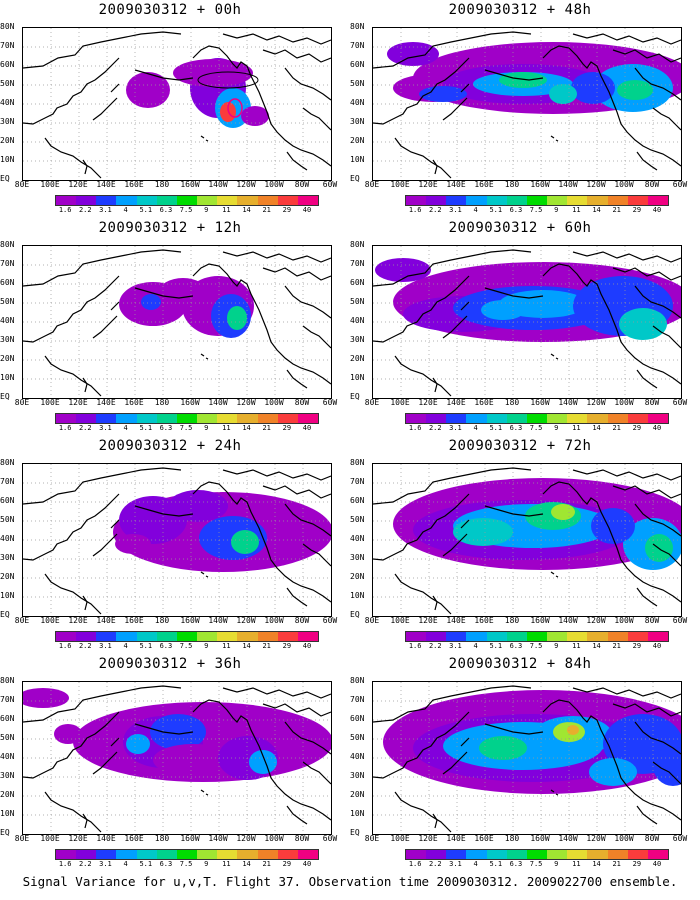  What do you see at coordinates (527, 540) in the screenshot?
I see `graticule` at bounding box center [527, 540].